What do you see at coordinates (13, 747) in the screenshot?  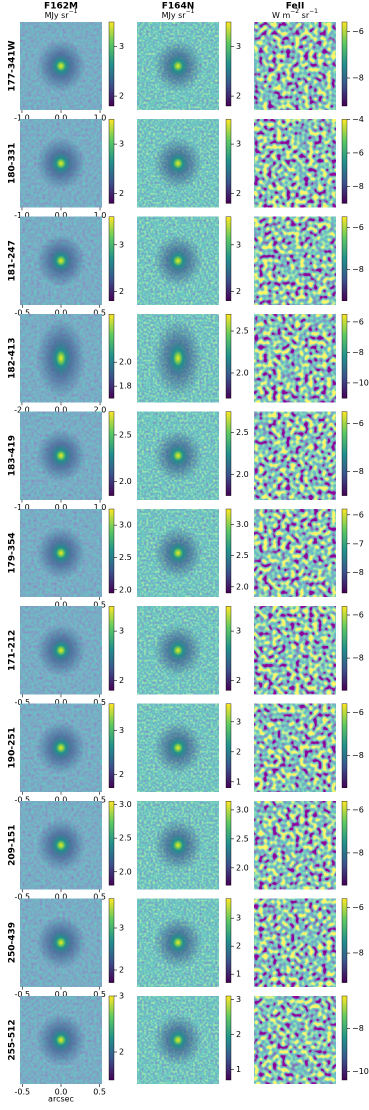 I see `row-label: 190-251` at bounding box center [13, 747].